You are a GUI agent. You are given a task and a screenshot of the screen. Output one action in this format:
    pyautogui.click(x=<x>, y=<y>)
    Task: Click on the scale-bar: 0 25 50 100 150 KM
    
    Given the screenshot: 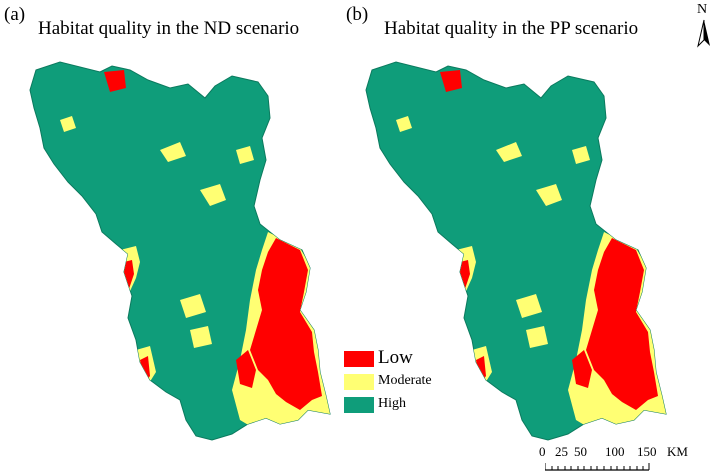 What is the action you would take?
    pyautogui.click(x=622, y=459)
    